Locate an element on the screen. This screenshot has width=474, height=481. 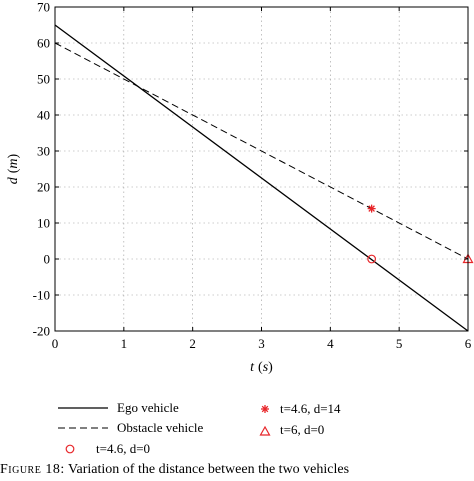
x-tick-label-2: 2 is located at coordinates (192, 343).